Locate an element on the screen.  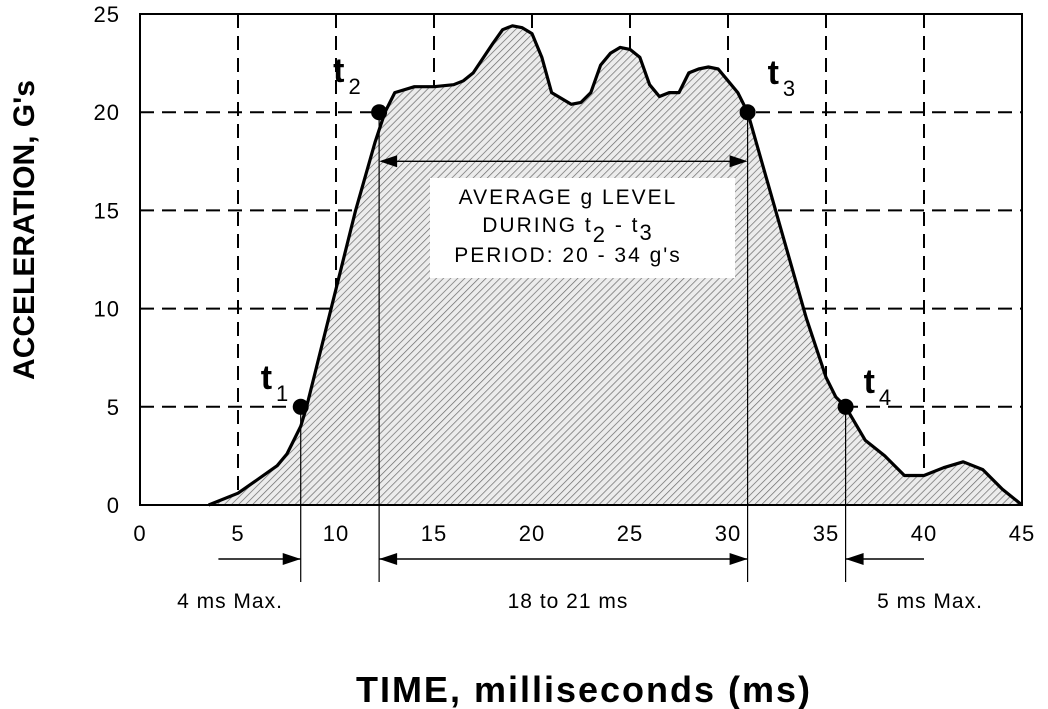
y-tick-label: 25 is located at coordinates (107, 14).